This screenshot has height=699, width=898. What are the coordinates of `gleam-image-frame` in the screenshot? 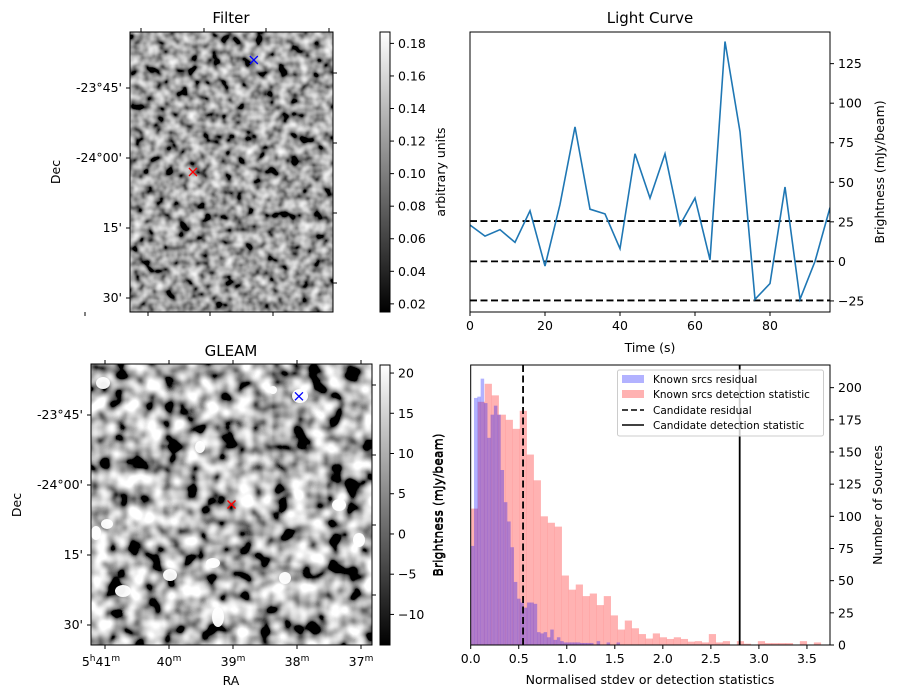 It's located at (231, 504).